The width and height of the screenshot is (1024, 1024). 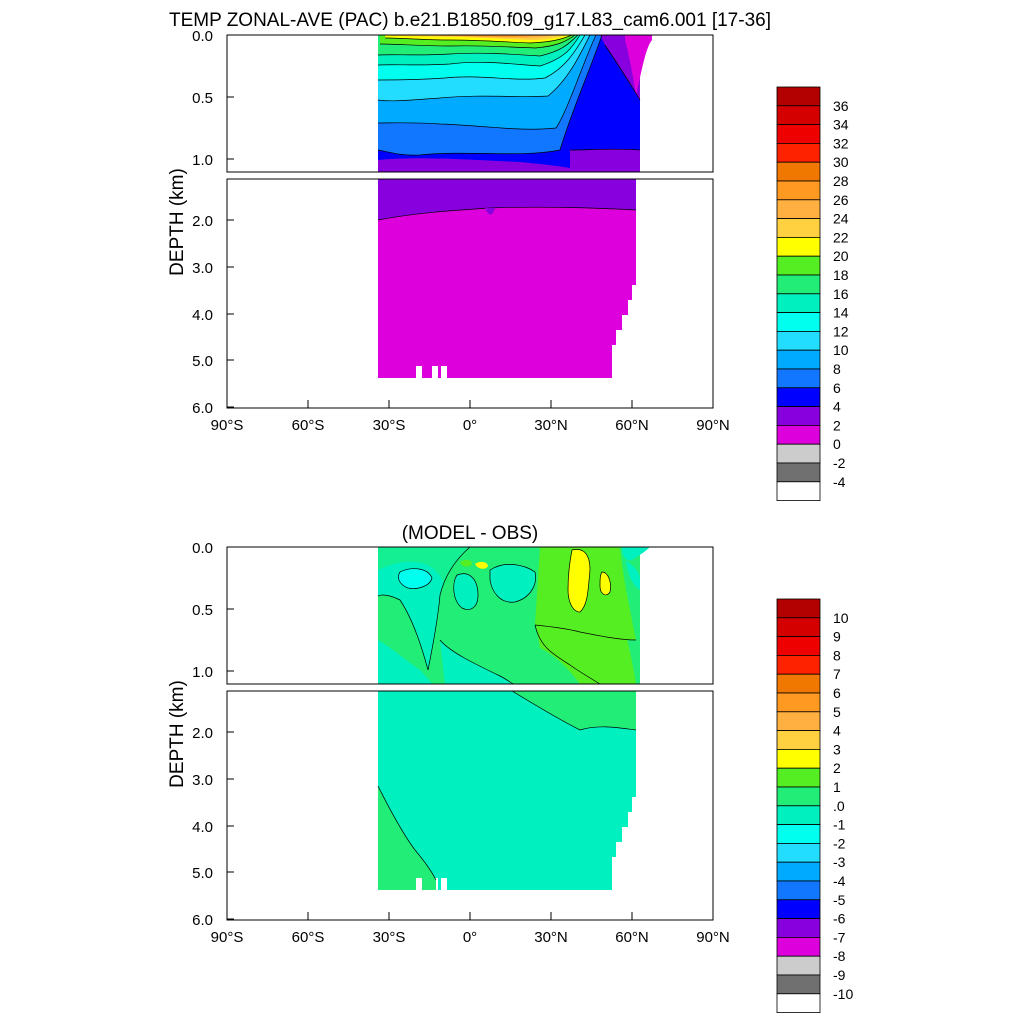 I want to click on colorbar-label: 16, so click(x=841, y=294).